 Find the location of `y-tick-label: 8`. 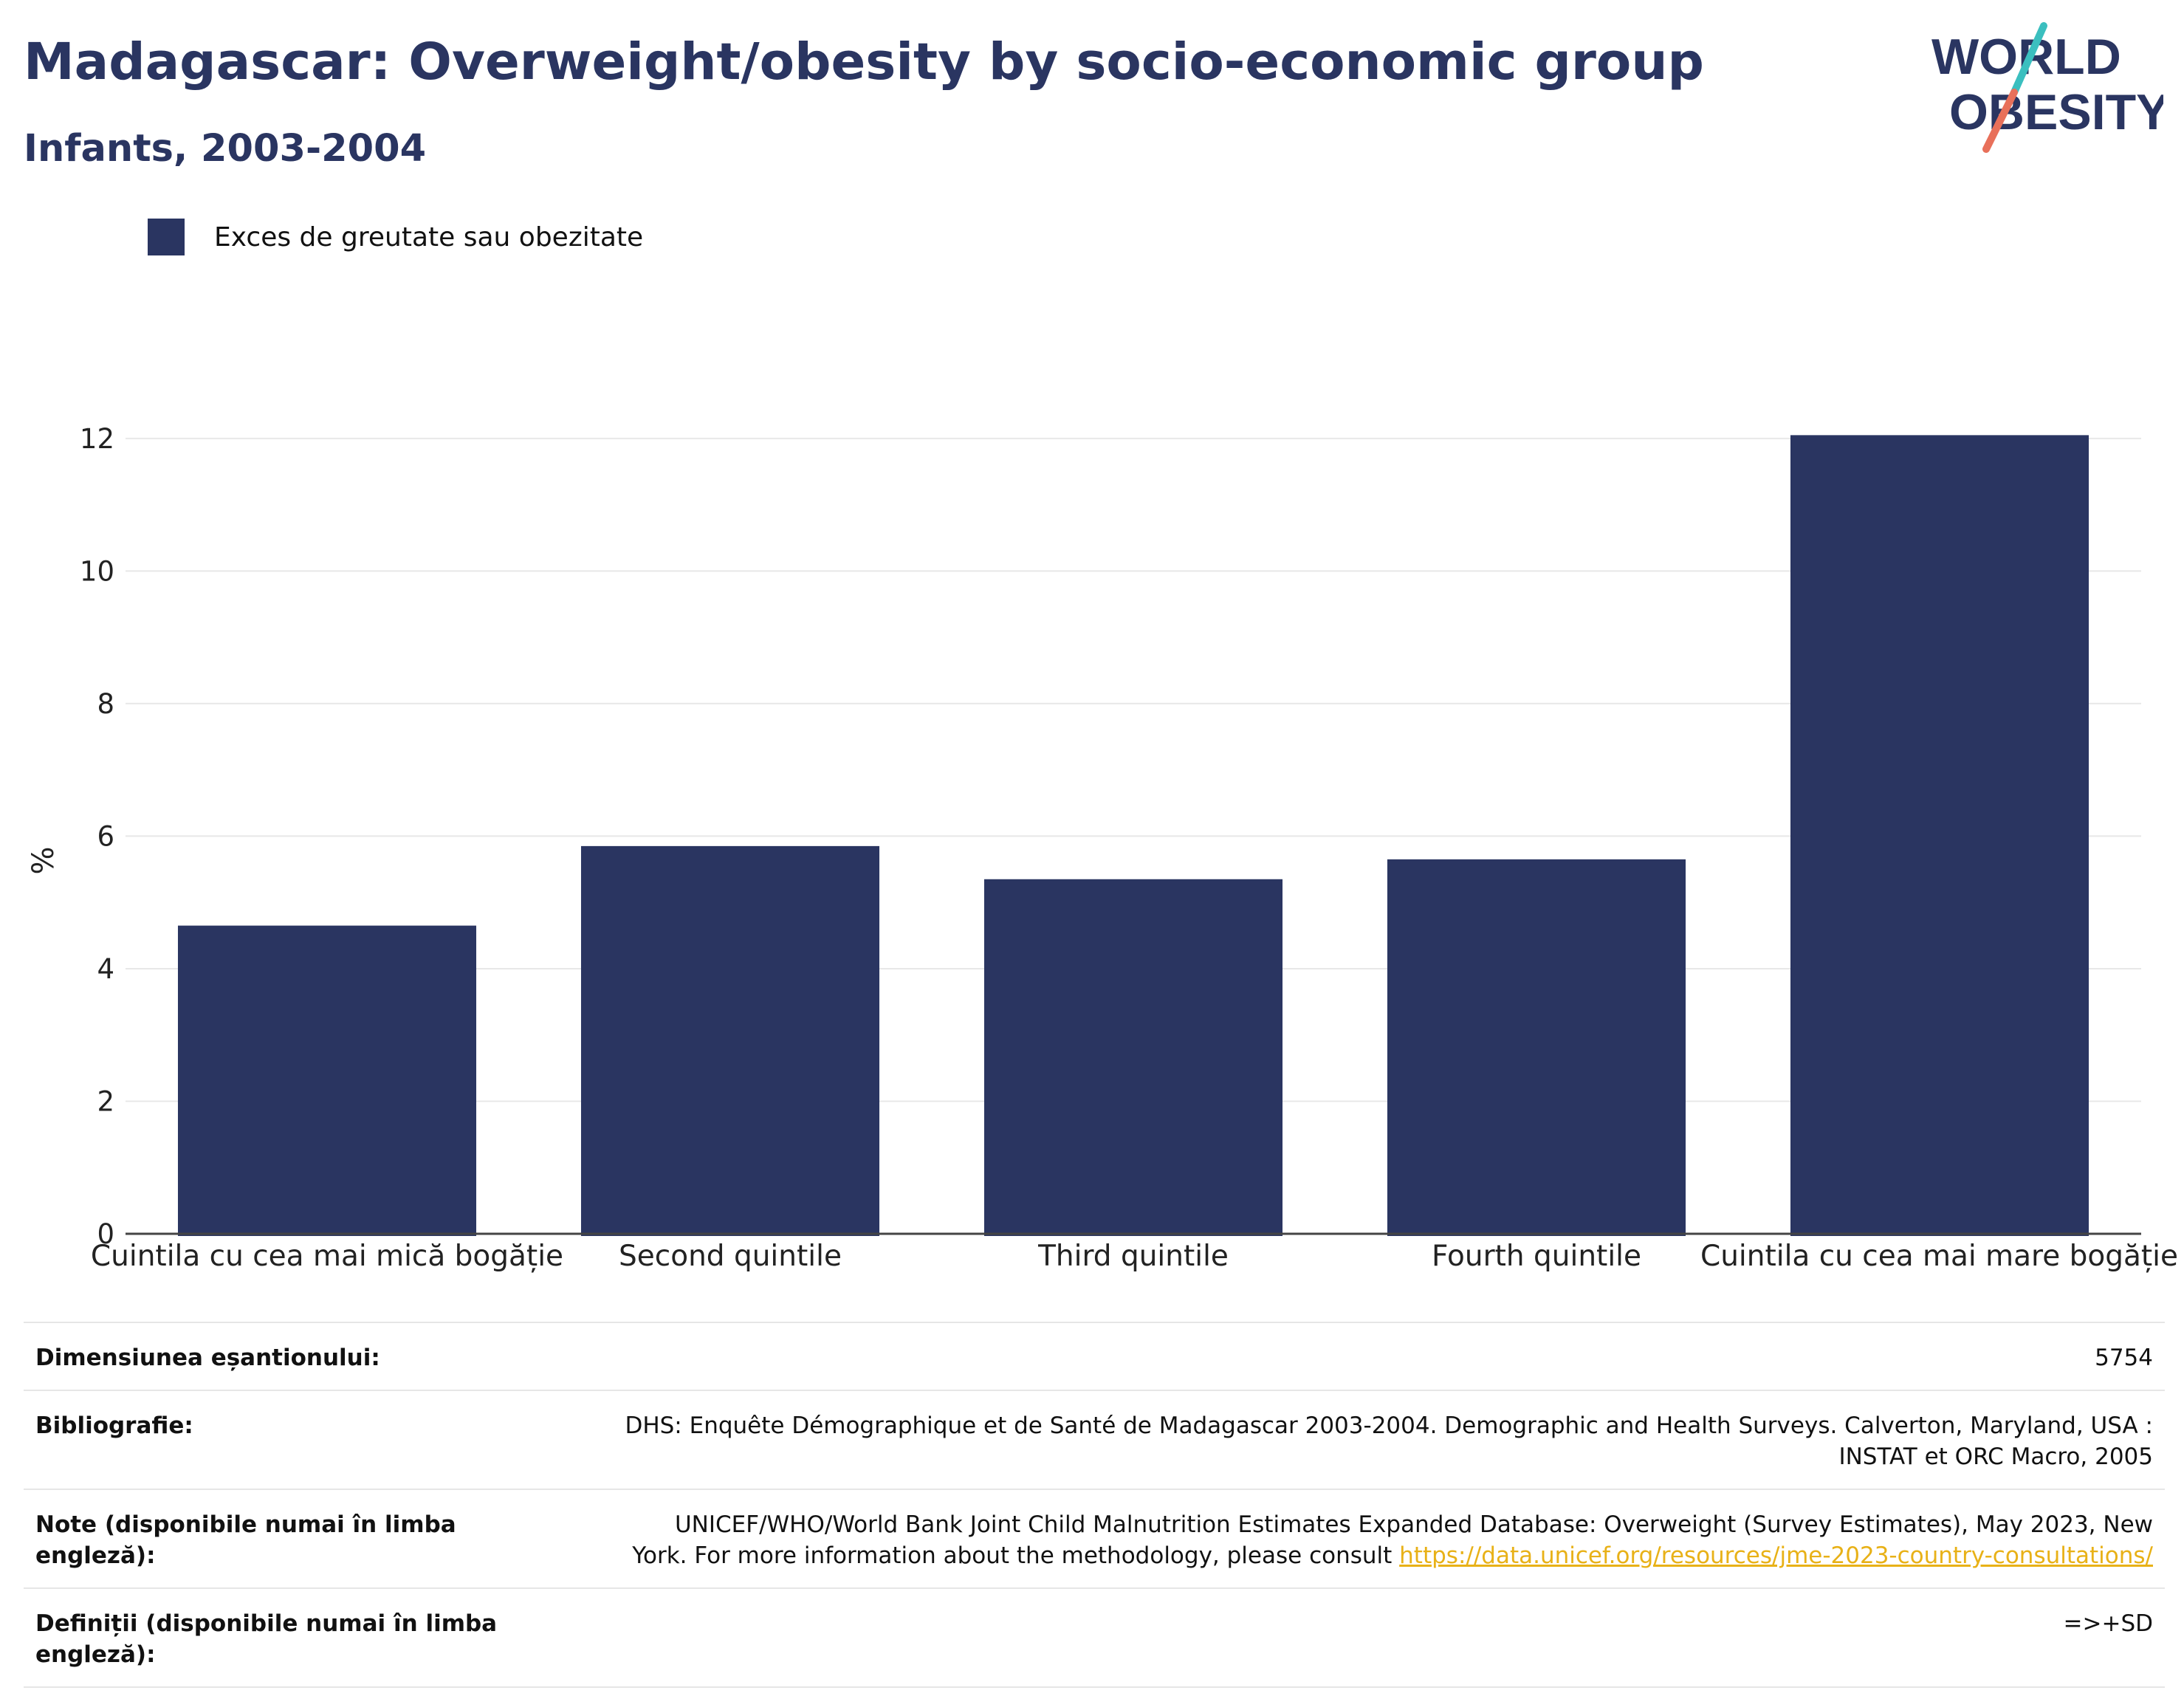

y-tick-label: 8 is located at coordinates (105, 704).